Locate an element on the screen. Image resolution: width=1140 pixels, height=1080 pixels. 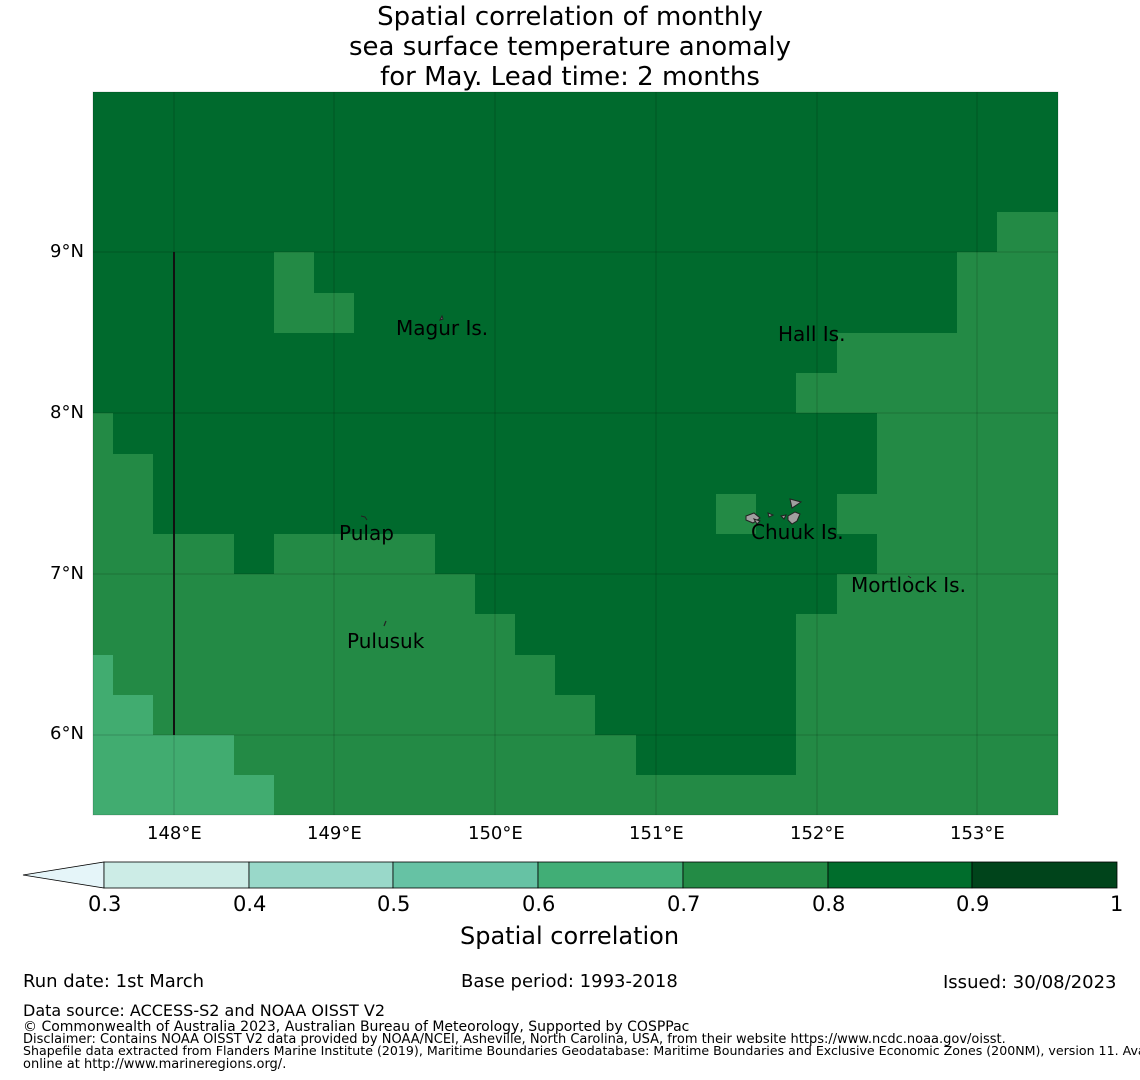
colorbar-segments is located at coordinates (610, 875).